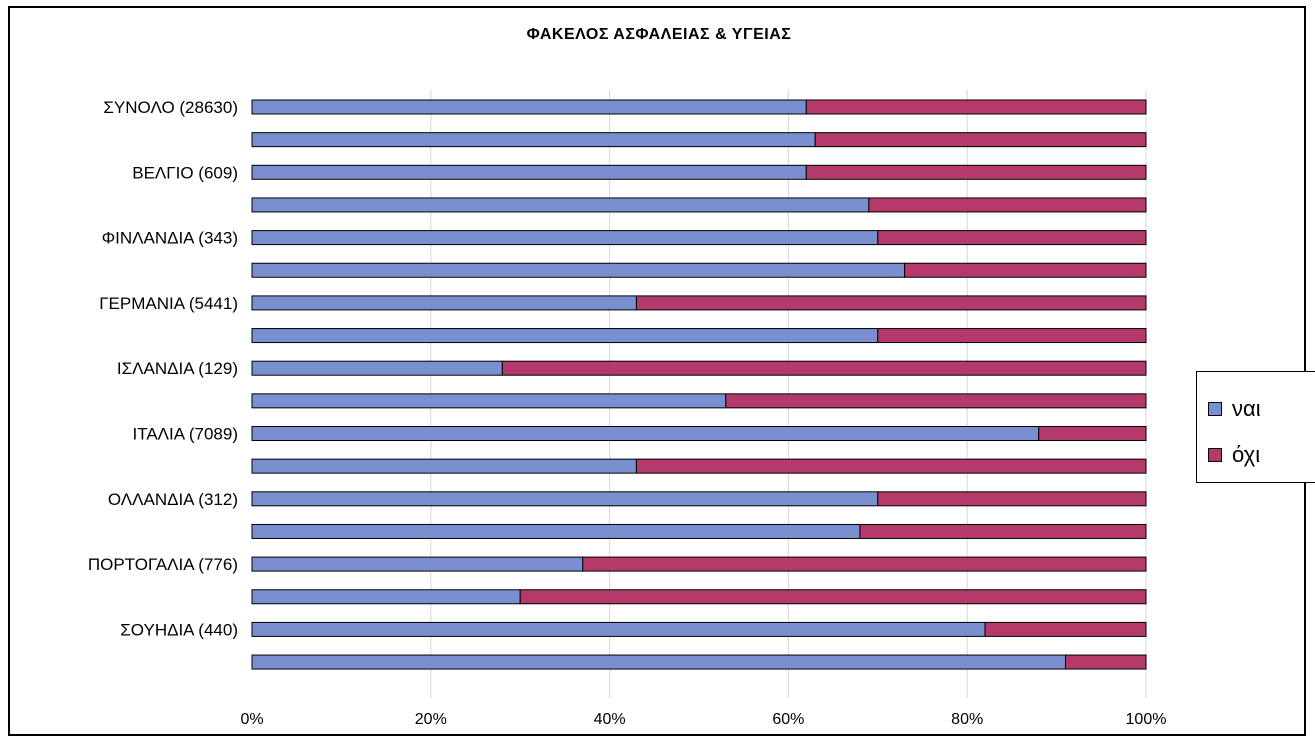  Describe the element at coordinates (1255, 427) in the screenshot. I see `legend: ναι όχι` at that location.